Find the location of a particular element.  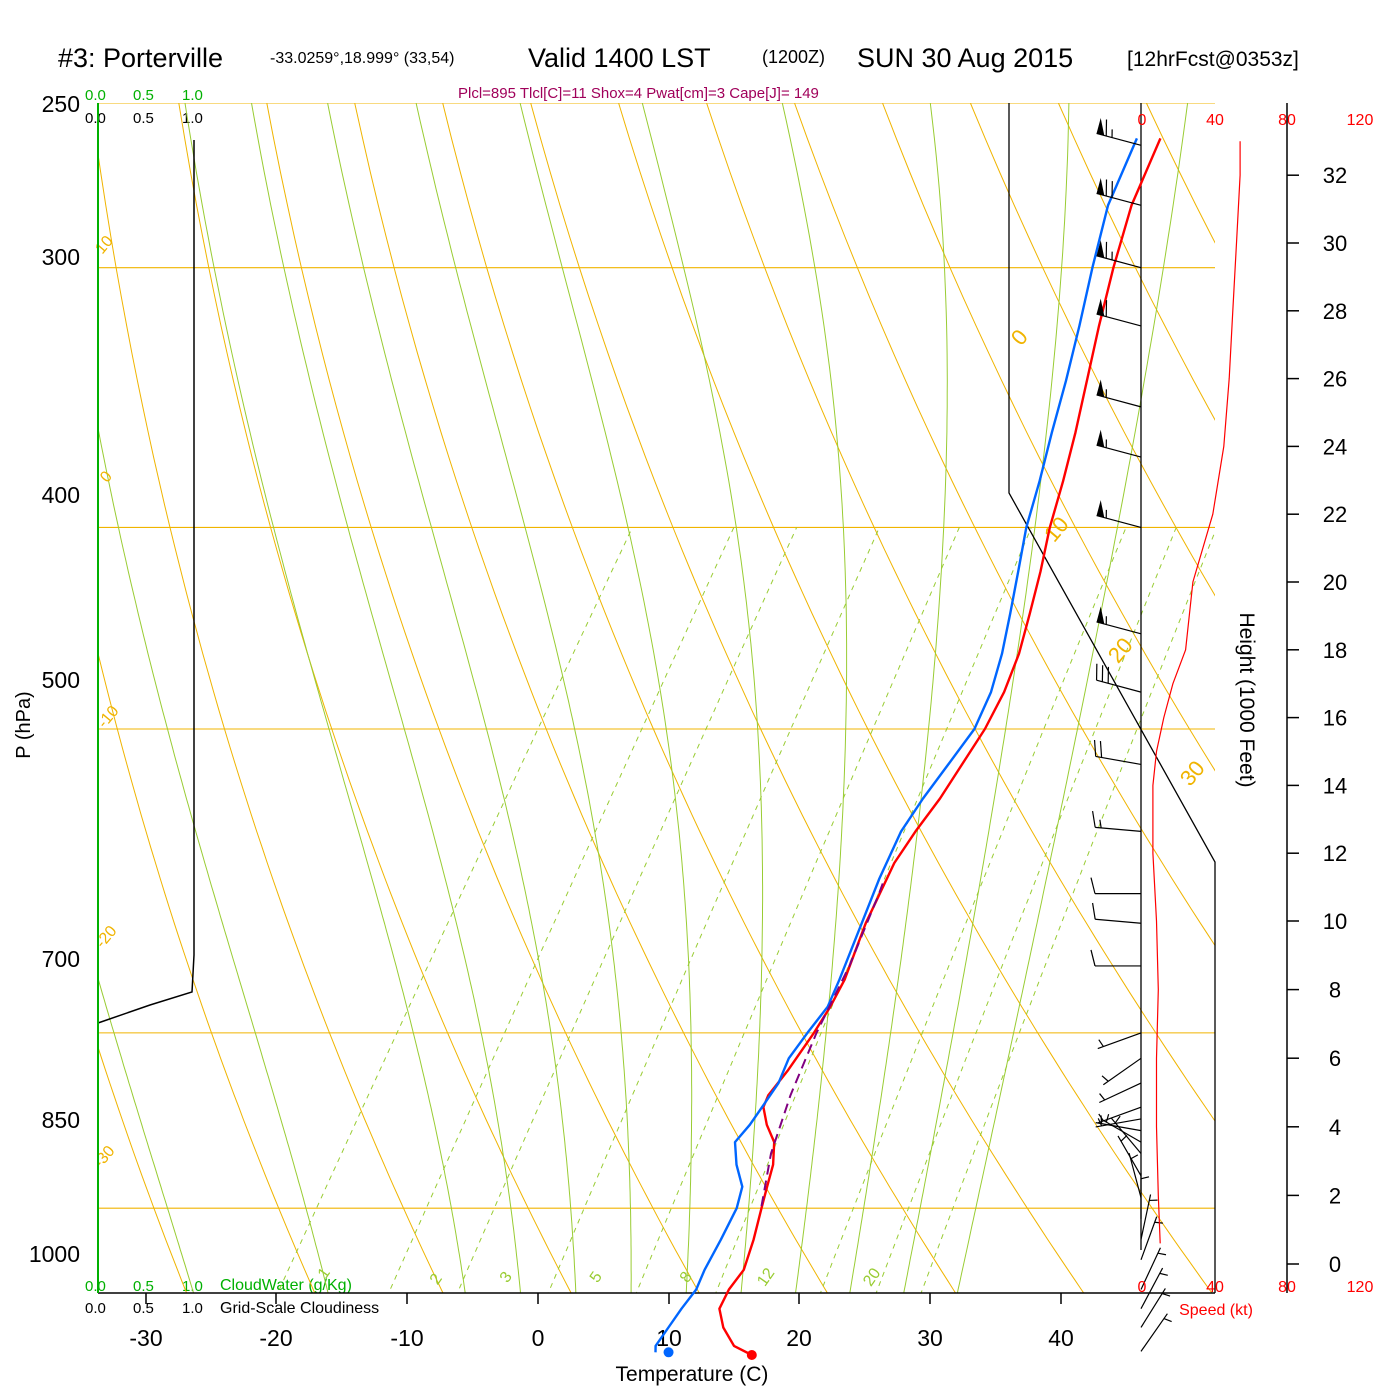

height-tick: 20 is located at coordinates (1335, 582).